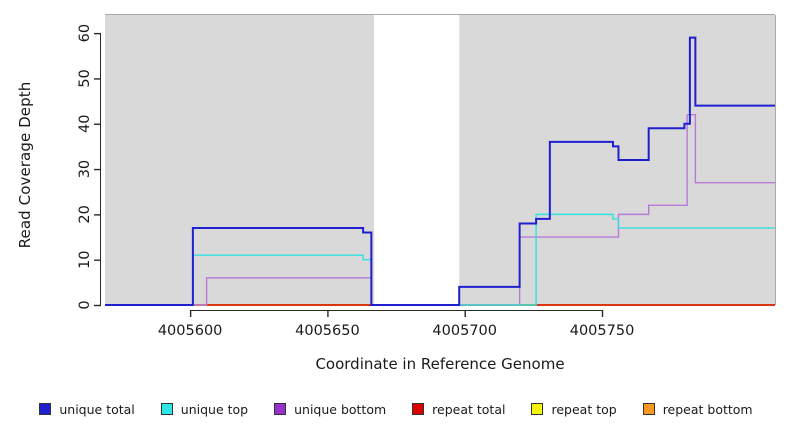 This screenshot has height=432, width=792. What do you see at coordinates (340, 409) in the screenshot?
I see `legend-item-label: unique bottom` at bounding box center [340, 409].